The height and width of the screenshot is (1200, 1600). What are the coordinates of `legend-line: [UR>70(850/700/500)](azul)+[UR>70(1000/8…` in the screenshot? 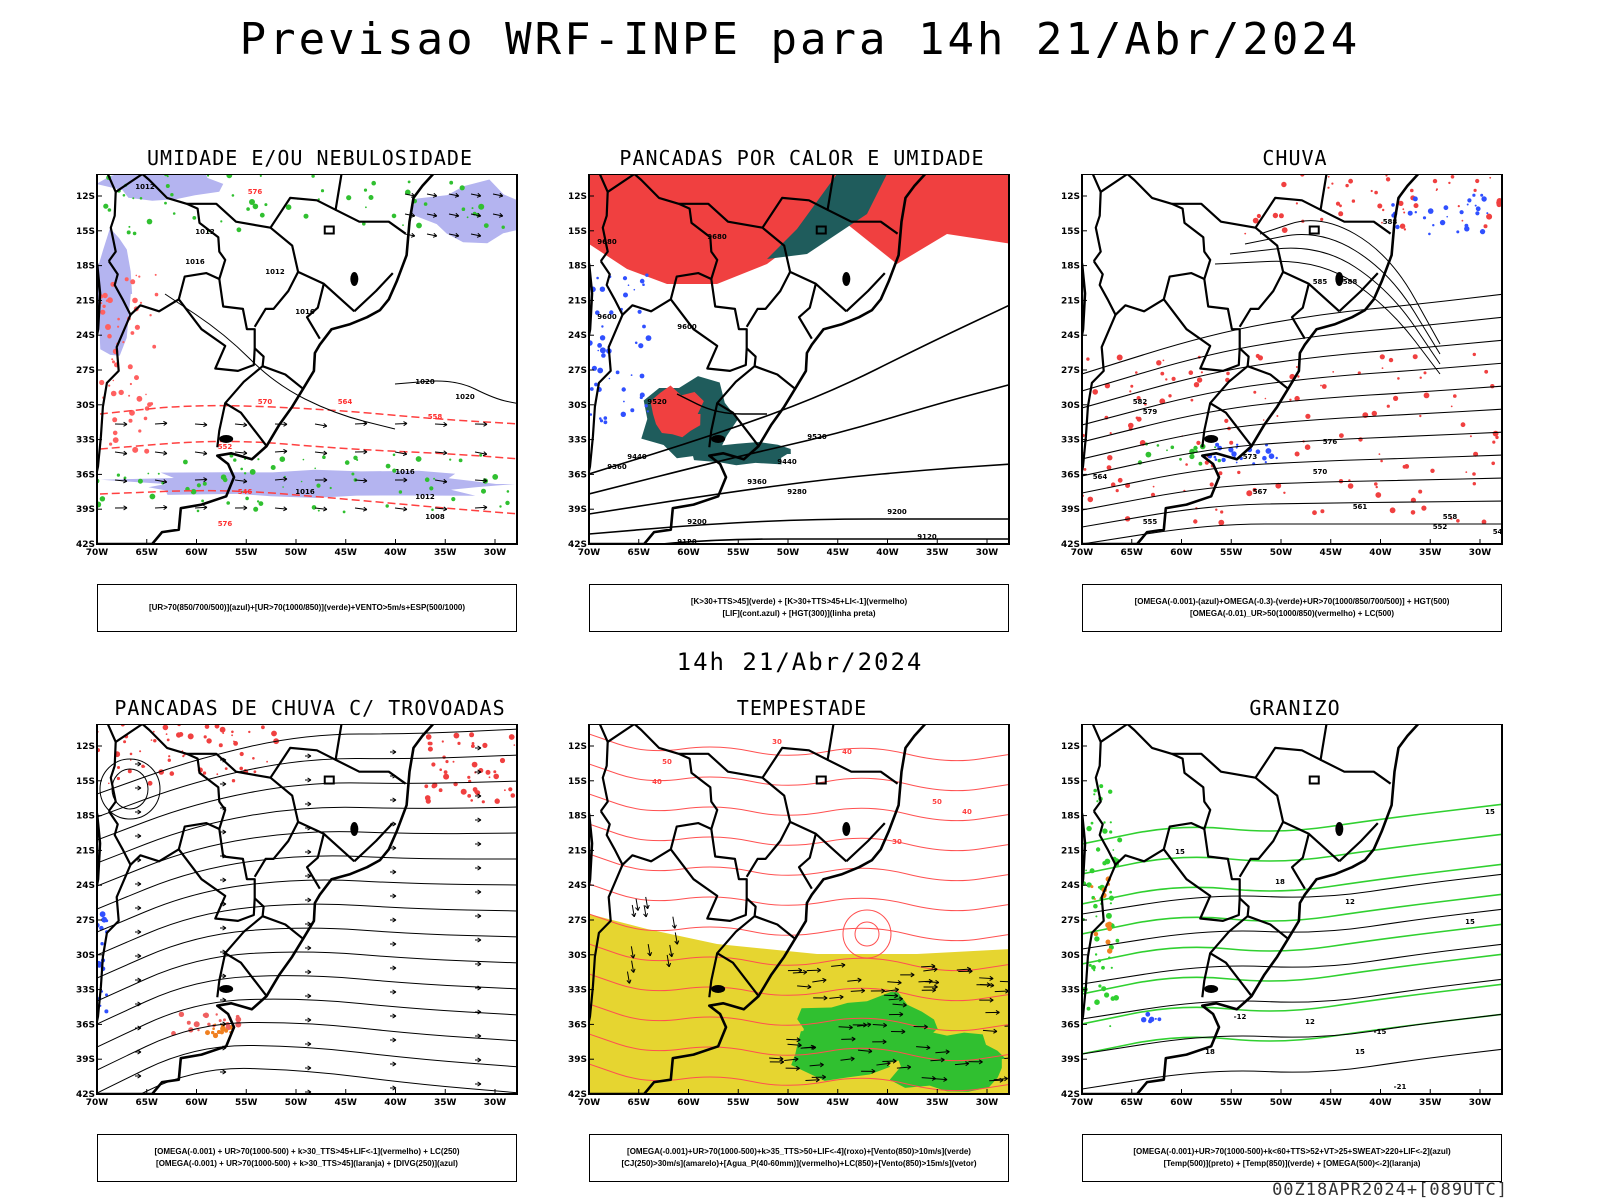 It's located at (307, 607).